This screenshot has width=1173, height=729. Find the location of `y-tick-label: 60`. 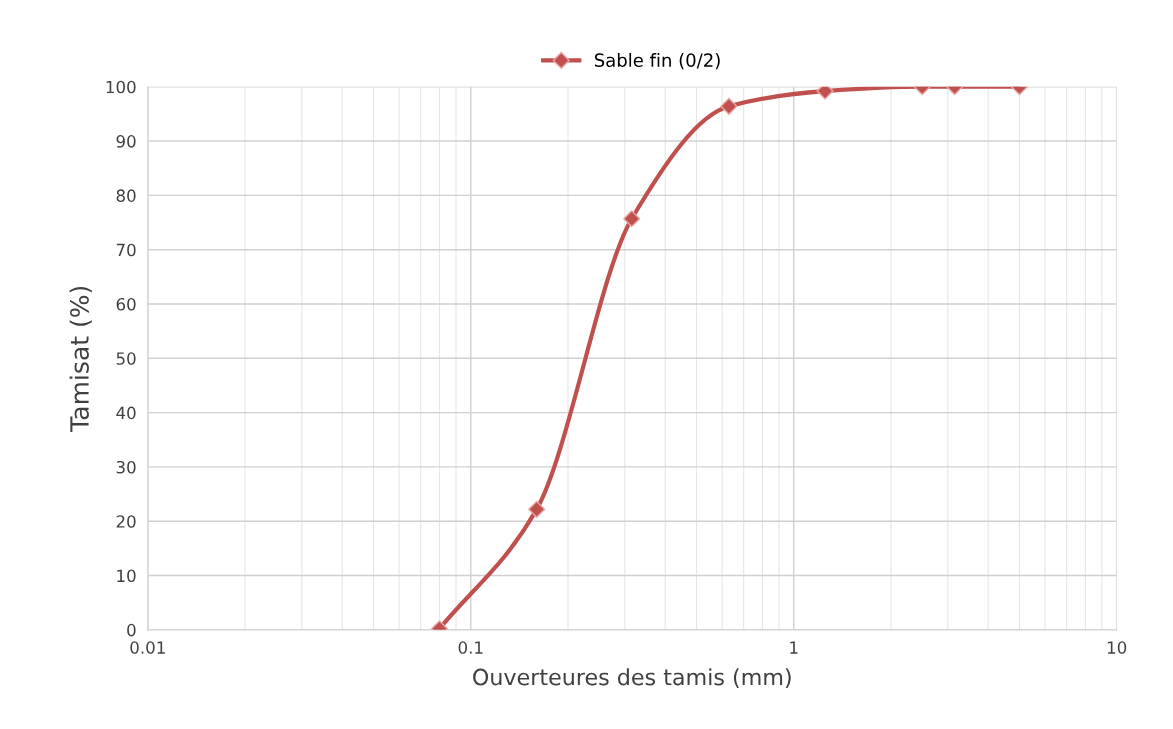

y-tick-label: 60 is located at coordinates (126, 304).